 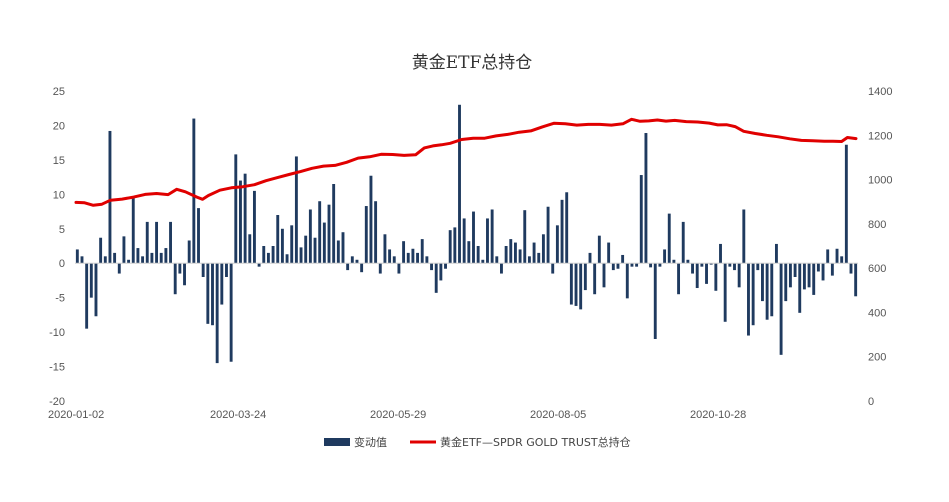 I want to click on line-series, so click(x=466, y=162).